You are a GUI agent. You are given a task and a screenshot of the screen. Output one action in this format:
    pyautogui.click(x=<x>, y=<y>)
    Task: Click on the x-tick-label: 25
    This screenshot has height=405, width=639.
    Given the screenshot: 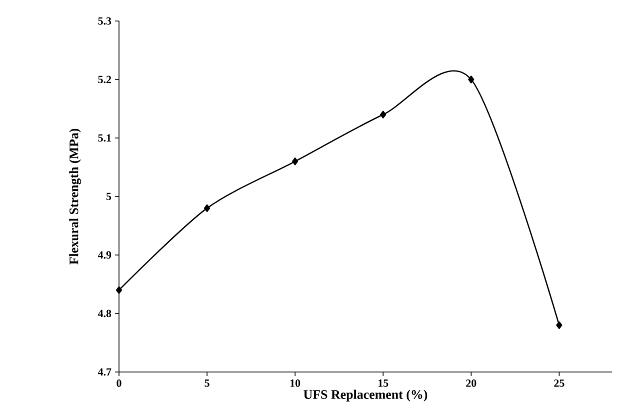 What is the action you would take?
    pyautogui.click(x=559, y=383)
    